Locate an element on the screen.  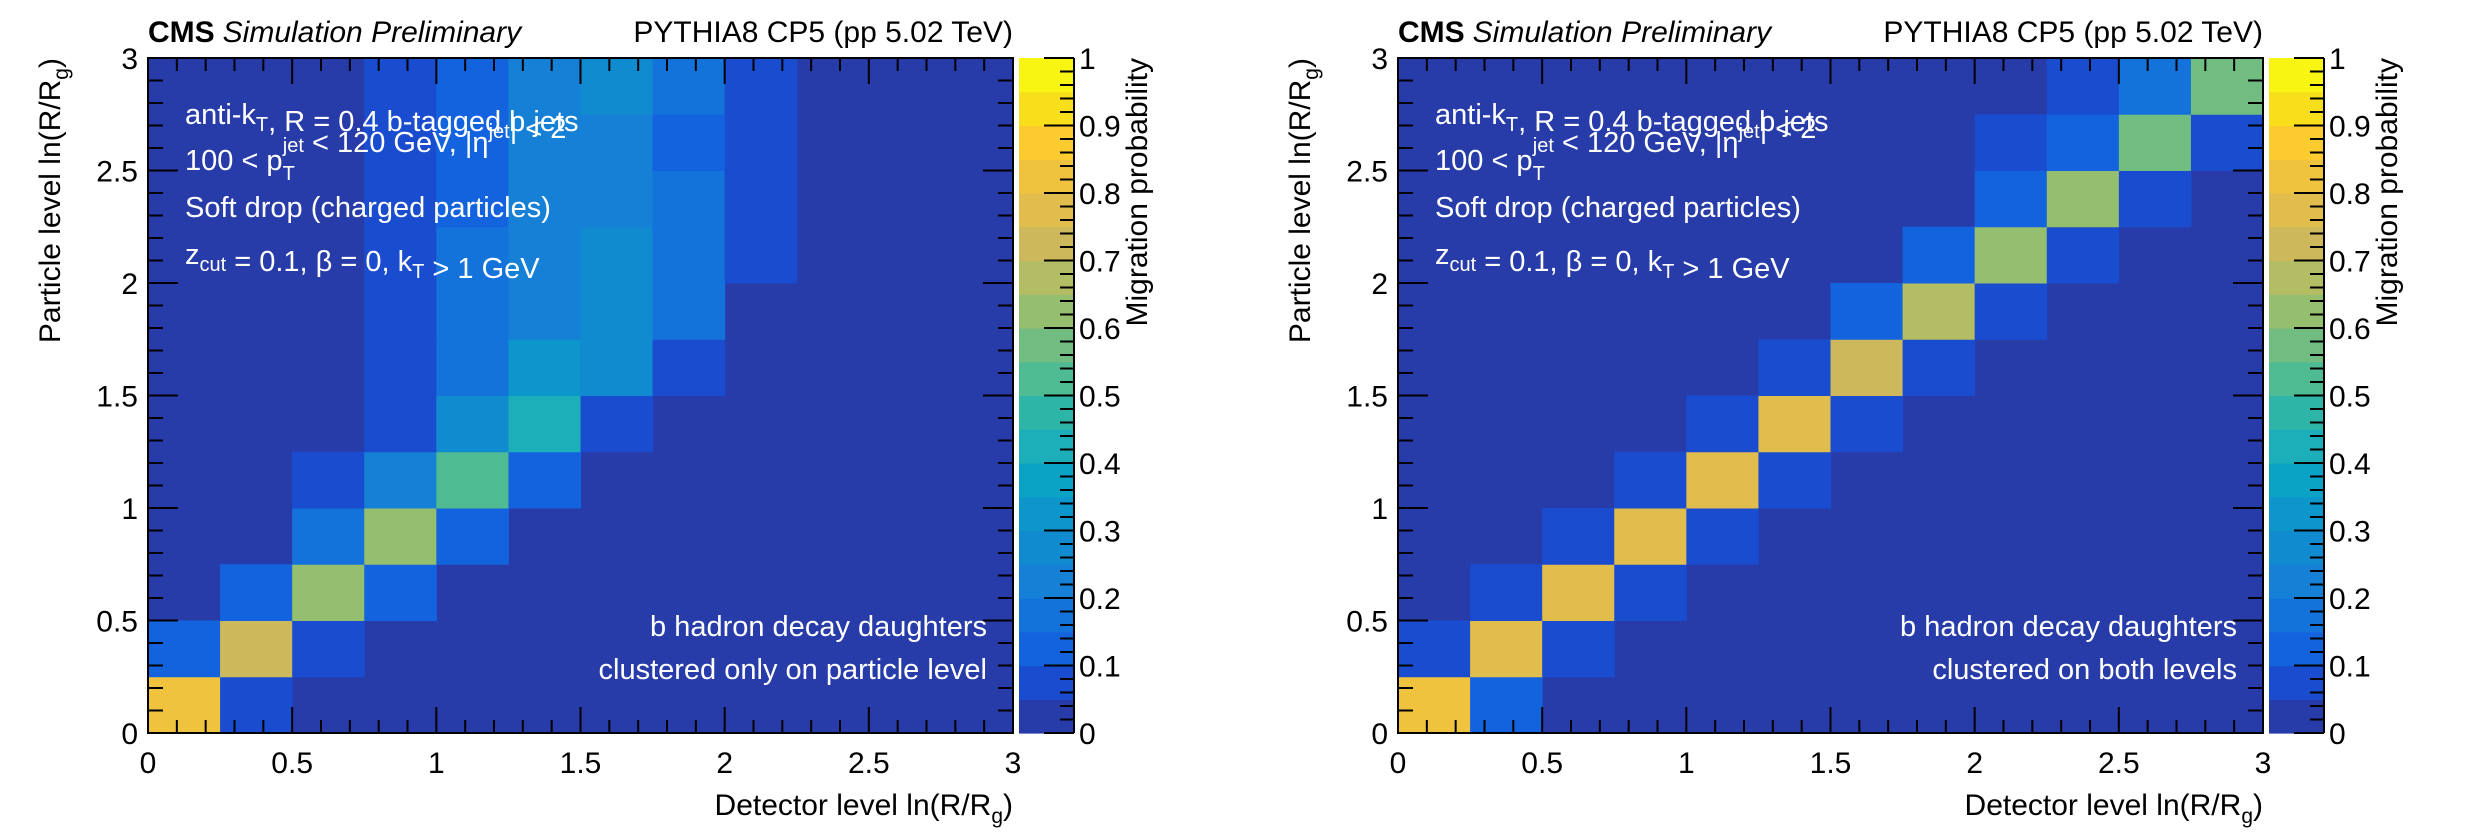
annotation-text: z is located at coordinates (1442, 255).